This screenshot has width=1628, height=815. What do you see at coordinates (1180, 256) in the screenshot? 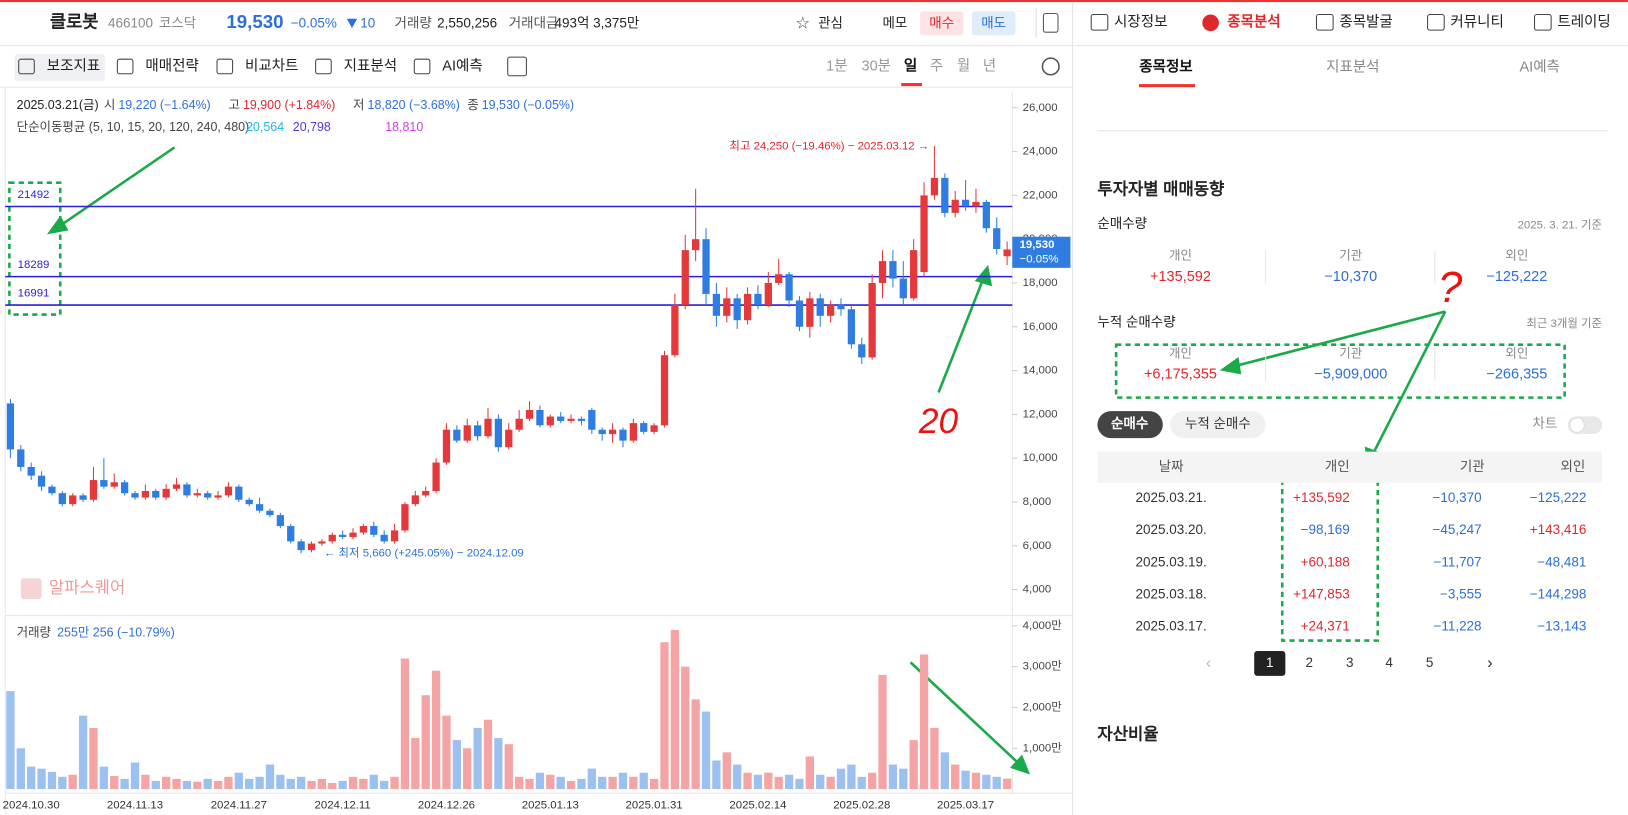
I see `investor-label: 개인` at bounding box center [1180, 256].